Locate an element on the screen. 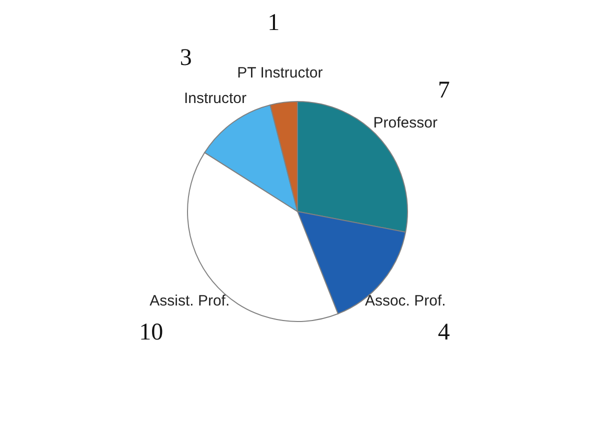 This screenshot has width=611, height=439. data-label: 1 is located at coordinates (274, 23).